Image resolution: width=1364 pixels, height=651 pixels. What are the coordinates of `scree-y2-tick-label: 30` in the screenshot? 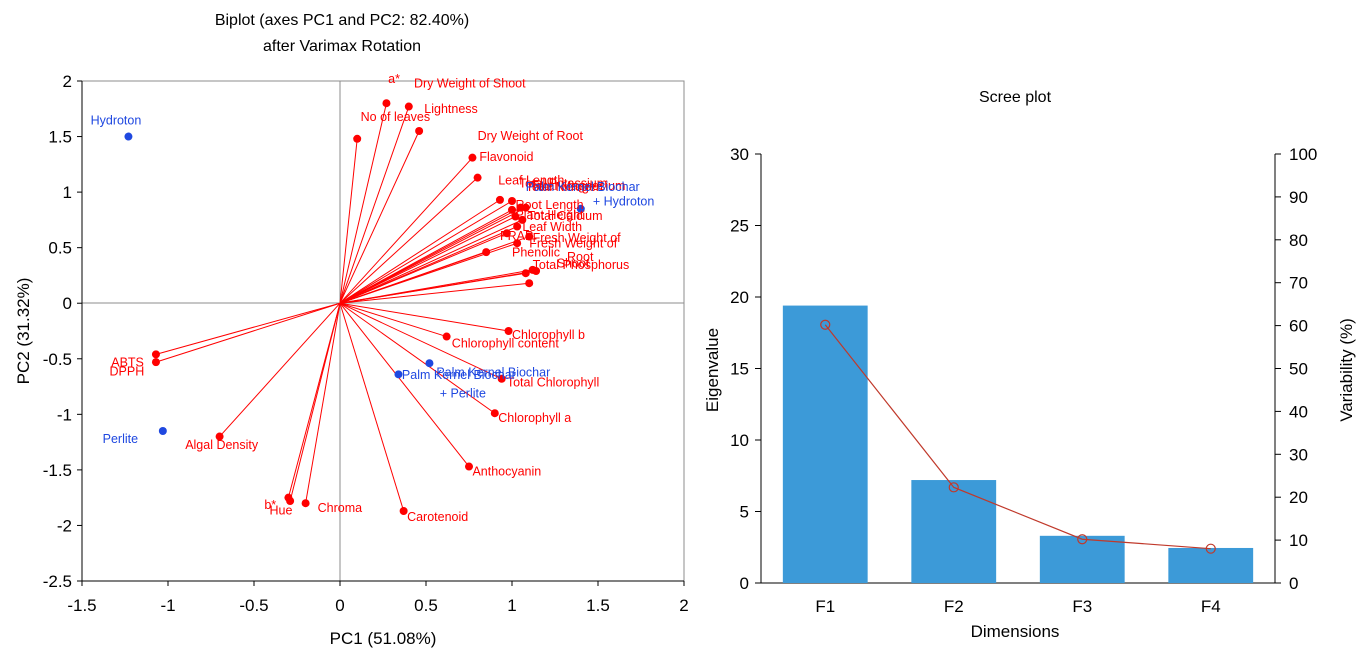 It's located at (1298, 454).